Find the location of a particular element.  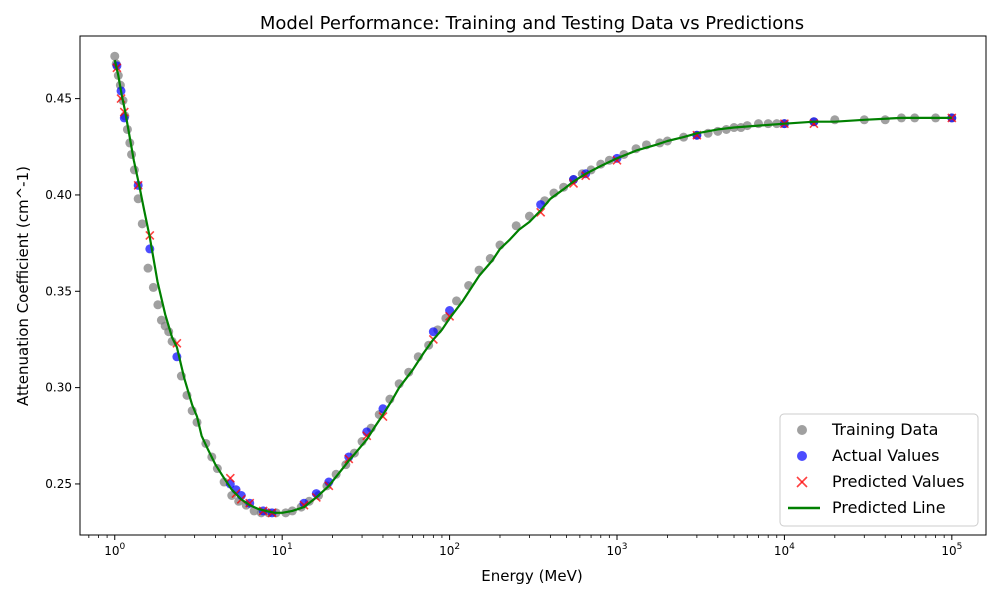

x-tick-label: 10⁴ is located at coordinates (784, 550).